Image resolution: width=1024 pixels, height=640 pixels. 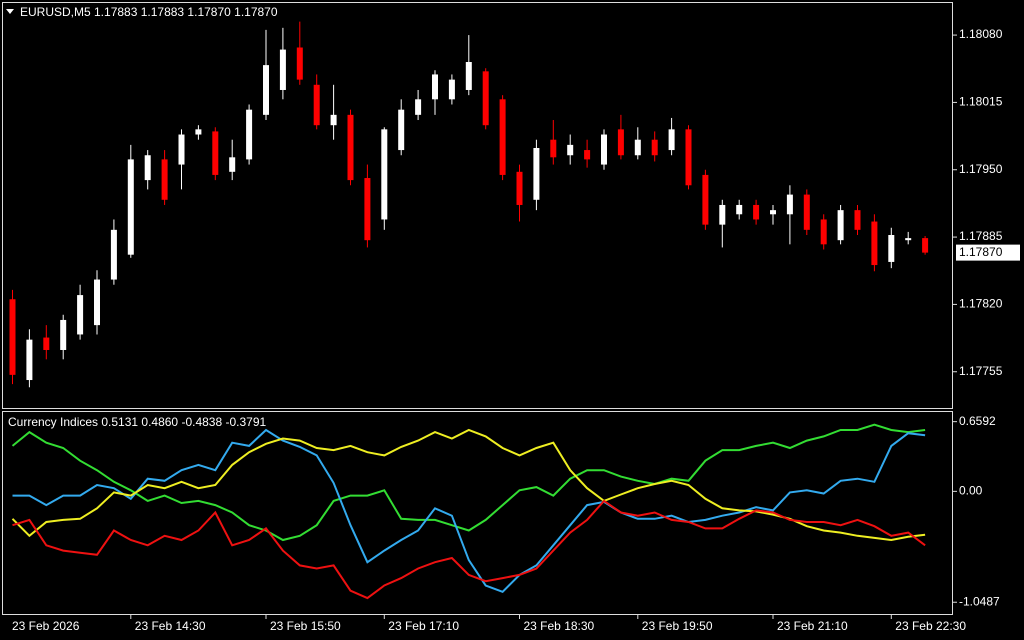 I want to click on y-tick-label: 1.17755, so click(x=981, y=371).